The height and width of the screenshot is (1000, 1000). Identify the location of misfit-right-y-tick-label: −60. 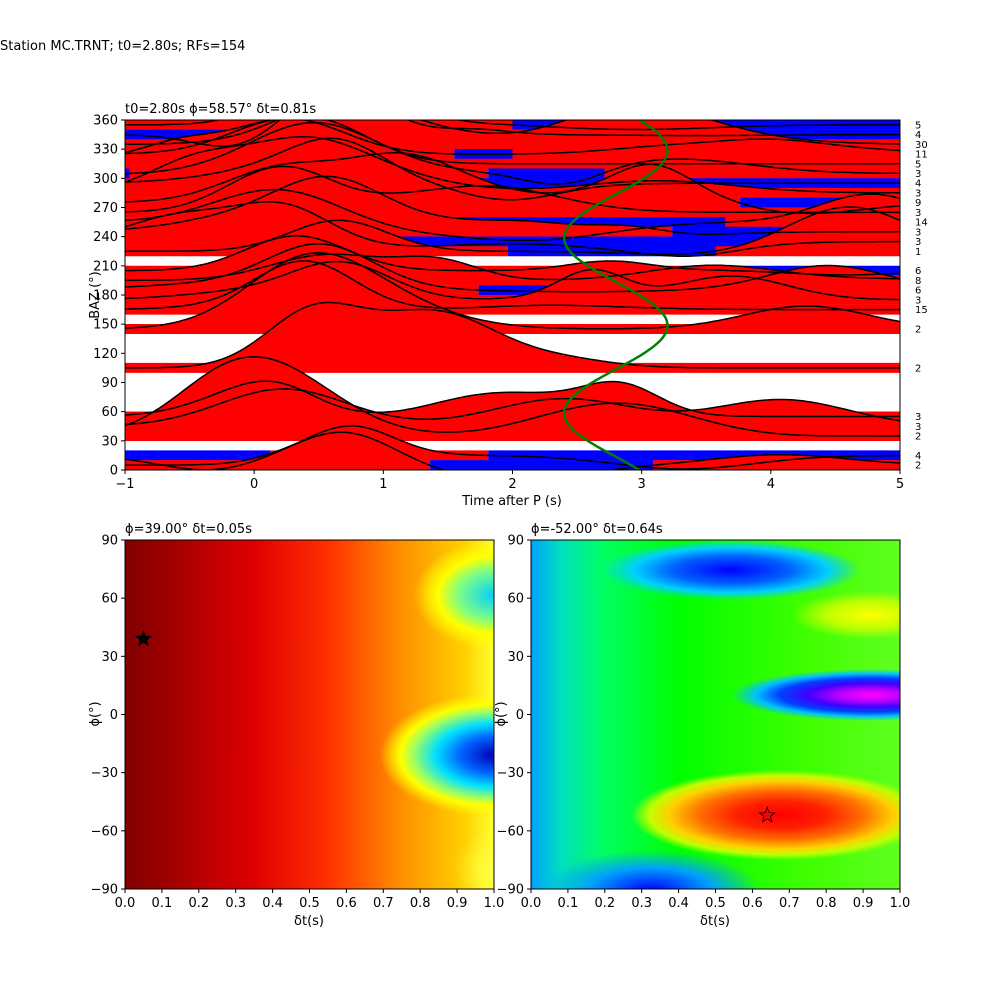
(510, 831).